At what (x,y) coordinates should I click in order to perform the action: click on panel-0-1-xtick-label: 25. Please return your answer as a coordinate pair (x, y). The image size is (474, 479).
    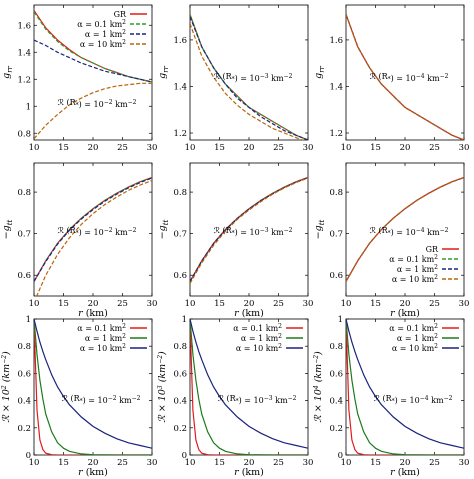
    Looking at the image, I should click on (278, 148).